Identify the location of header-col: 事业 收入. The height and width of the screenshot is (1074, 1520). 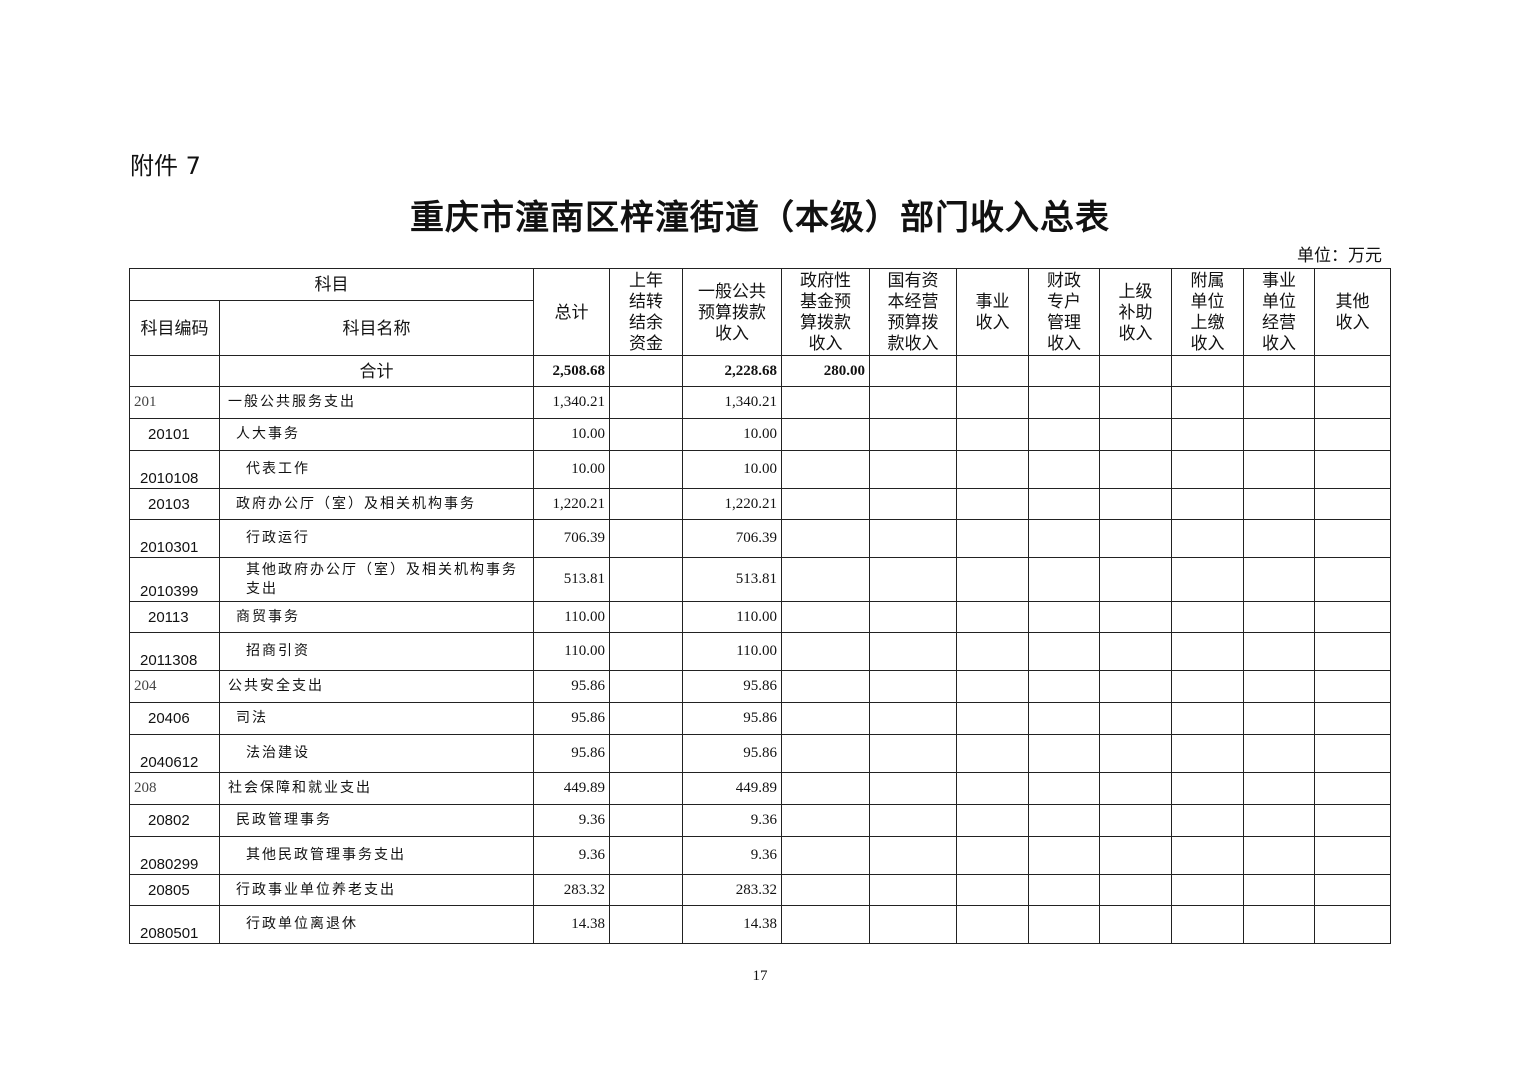
(992, 312).